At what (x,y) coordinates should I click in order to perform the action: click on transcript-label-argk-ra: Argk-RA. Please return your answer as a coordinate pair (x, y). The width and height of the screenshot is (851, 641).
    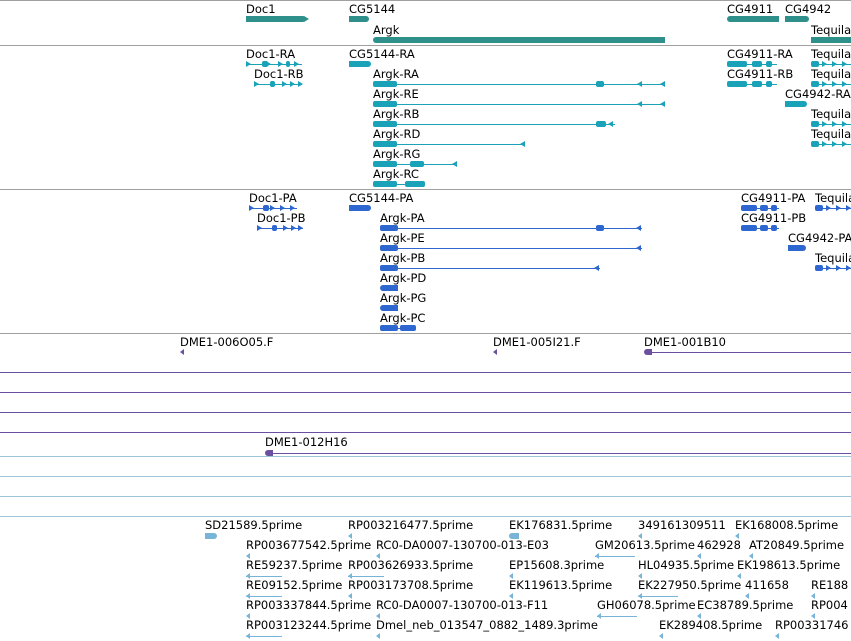
    Looking at the image, I should click on (396, 74).